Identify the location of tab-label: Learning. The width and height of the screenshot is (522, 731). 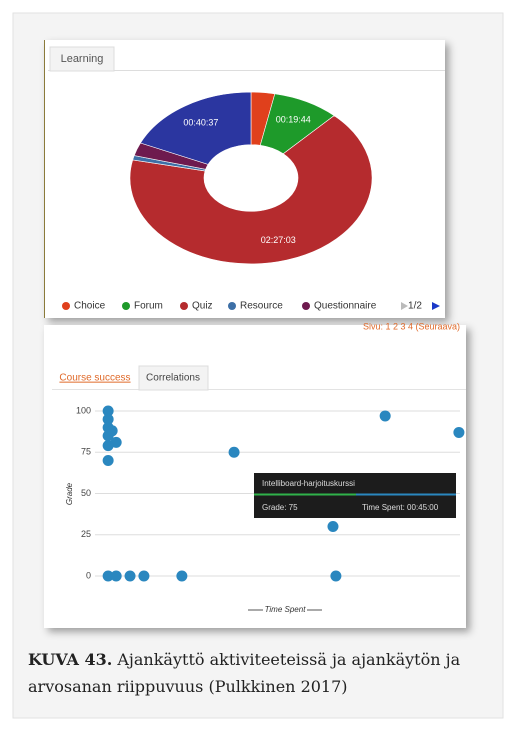
(82, 59).